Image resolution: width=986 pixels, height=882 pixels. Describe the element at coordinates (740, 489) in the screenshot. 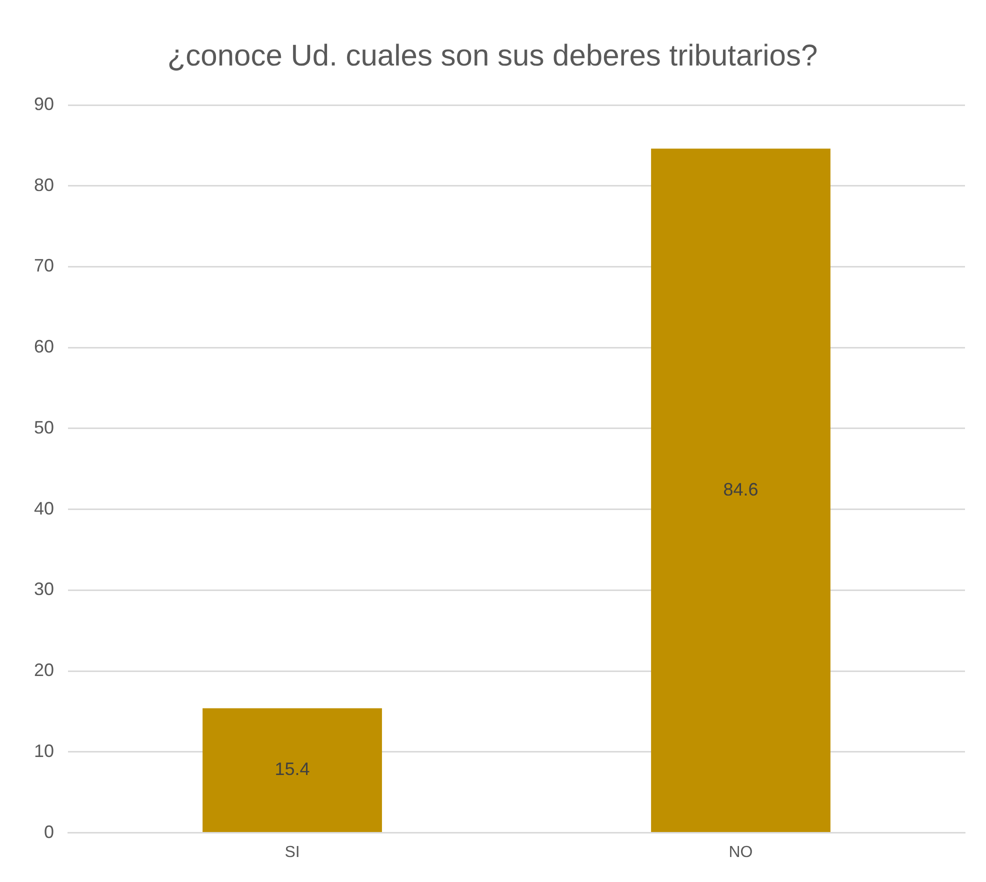

I see `data-label: 84.6` at that location.